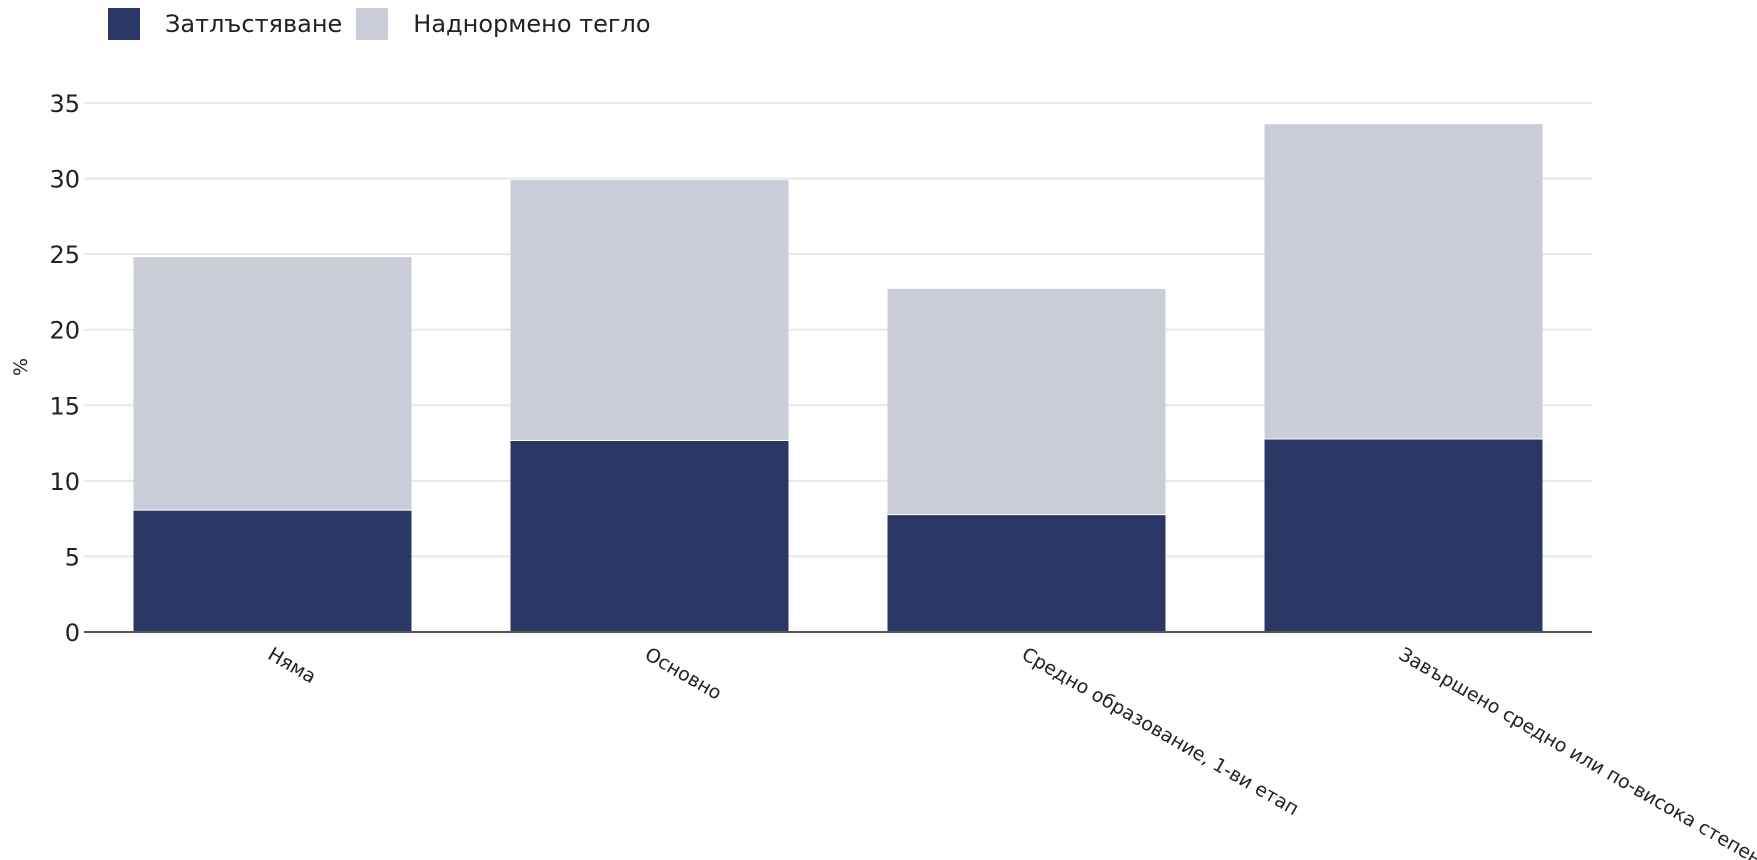 The width and height of the screenshot is (1757, 860). Describe the element at coordinates (372, 24) in the screenshot. I see `legend-swatch-overweight` at that location.